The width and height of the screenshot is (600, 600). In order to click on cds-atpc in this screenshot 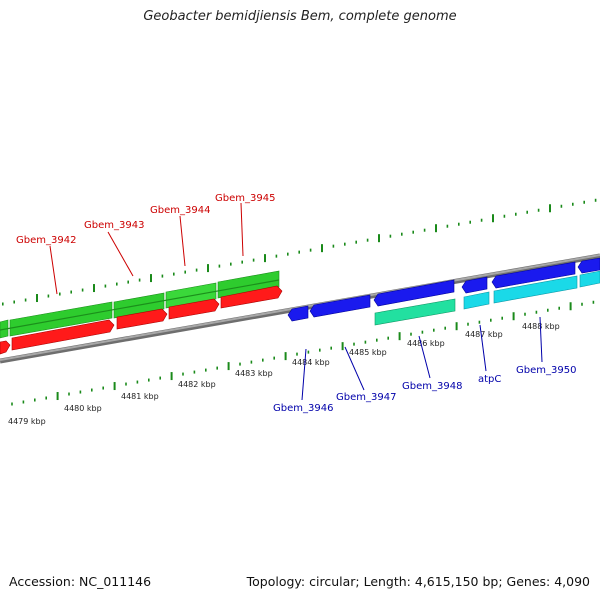, I will do `click(476, 300)`.